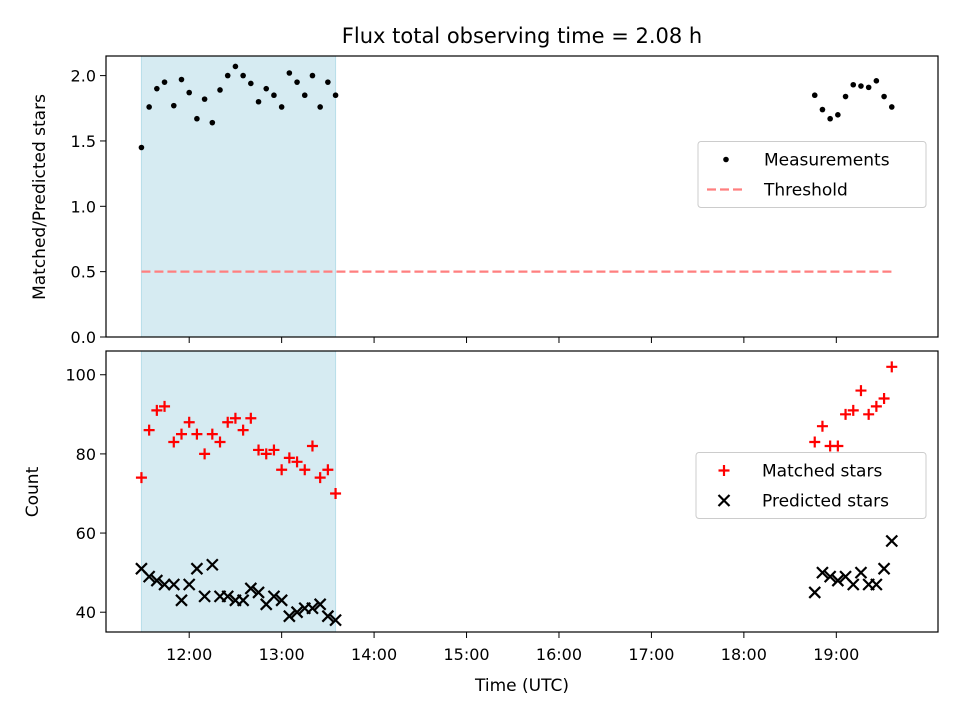 The image size is (960, 720). I want to click on y-tick-label: 60, so click(86, 533).